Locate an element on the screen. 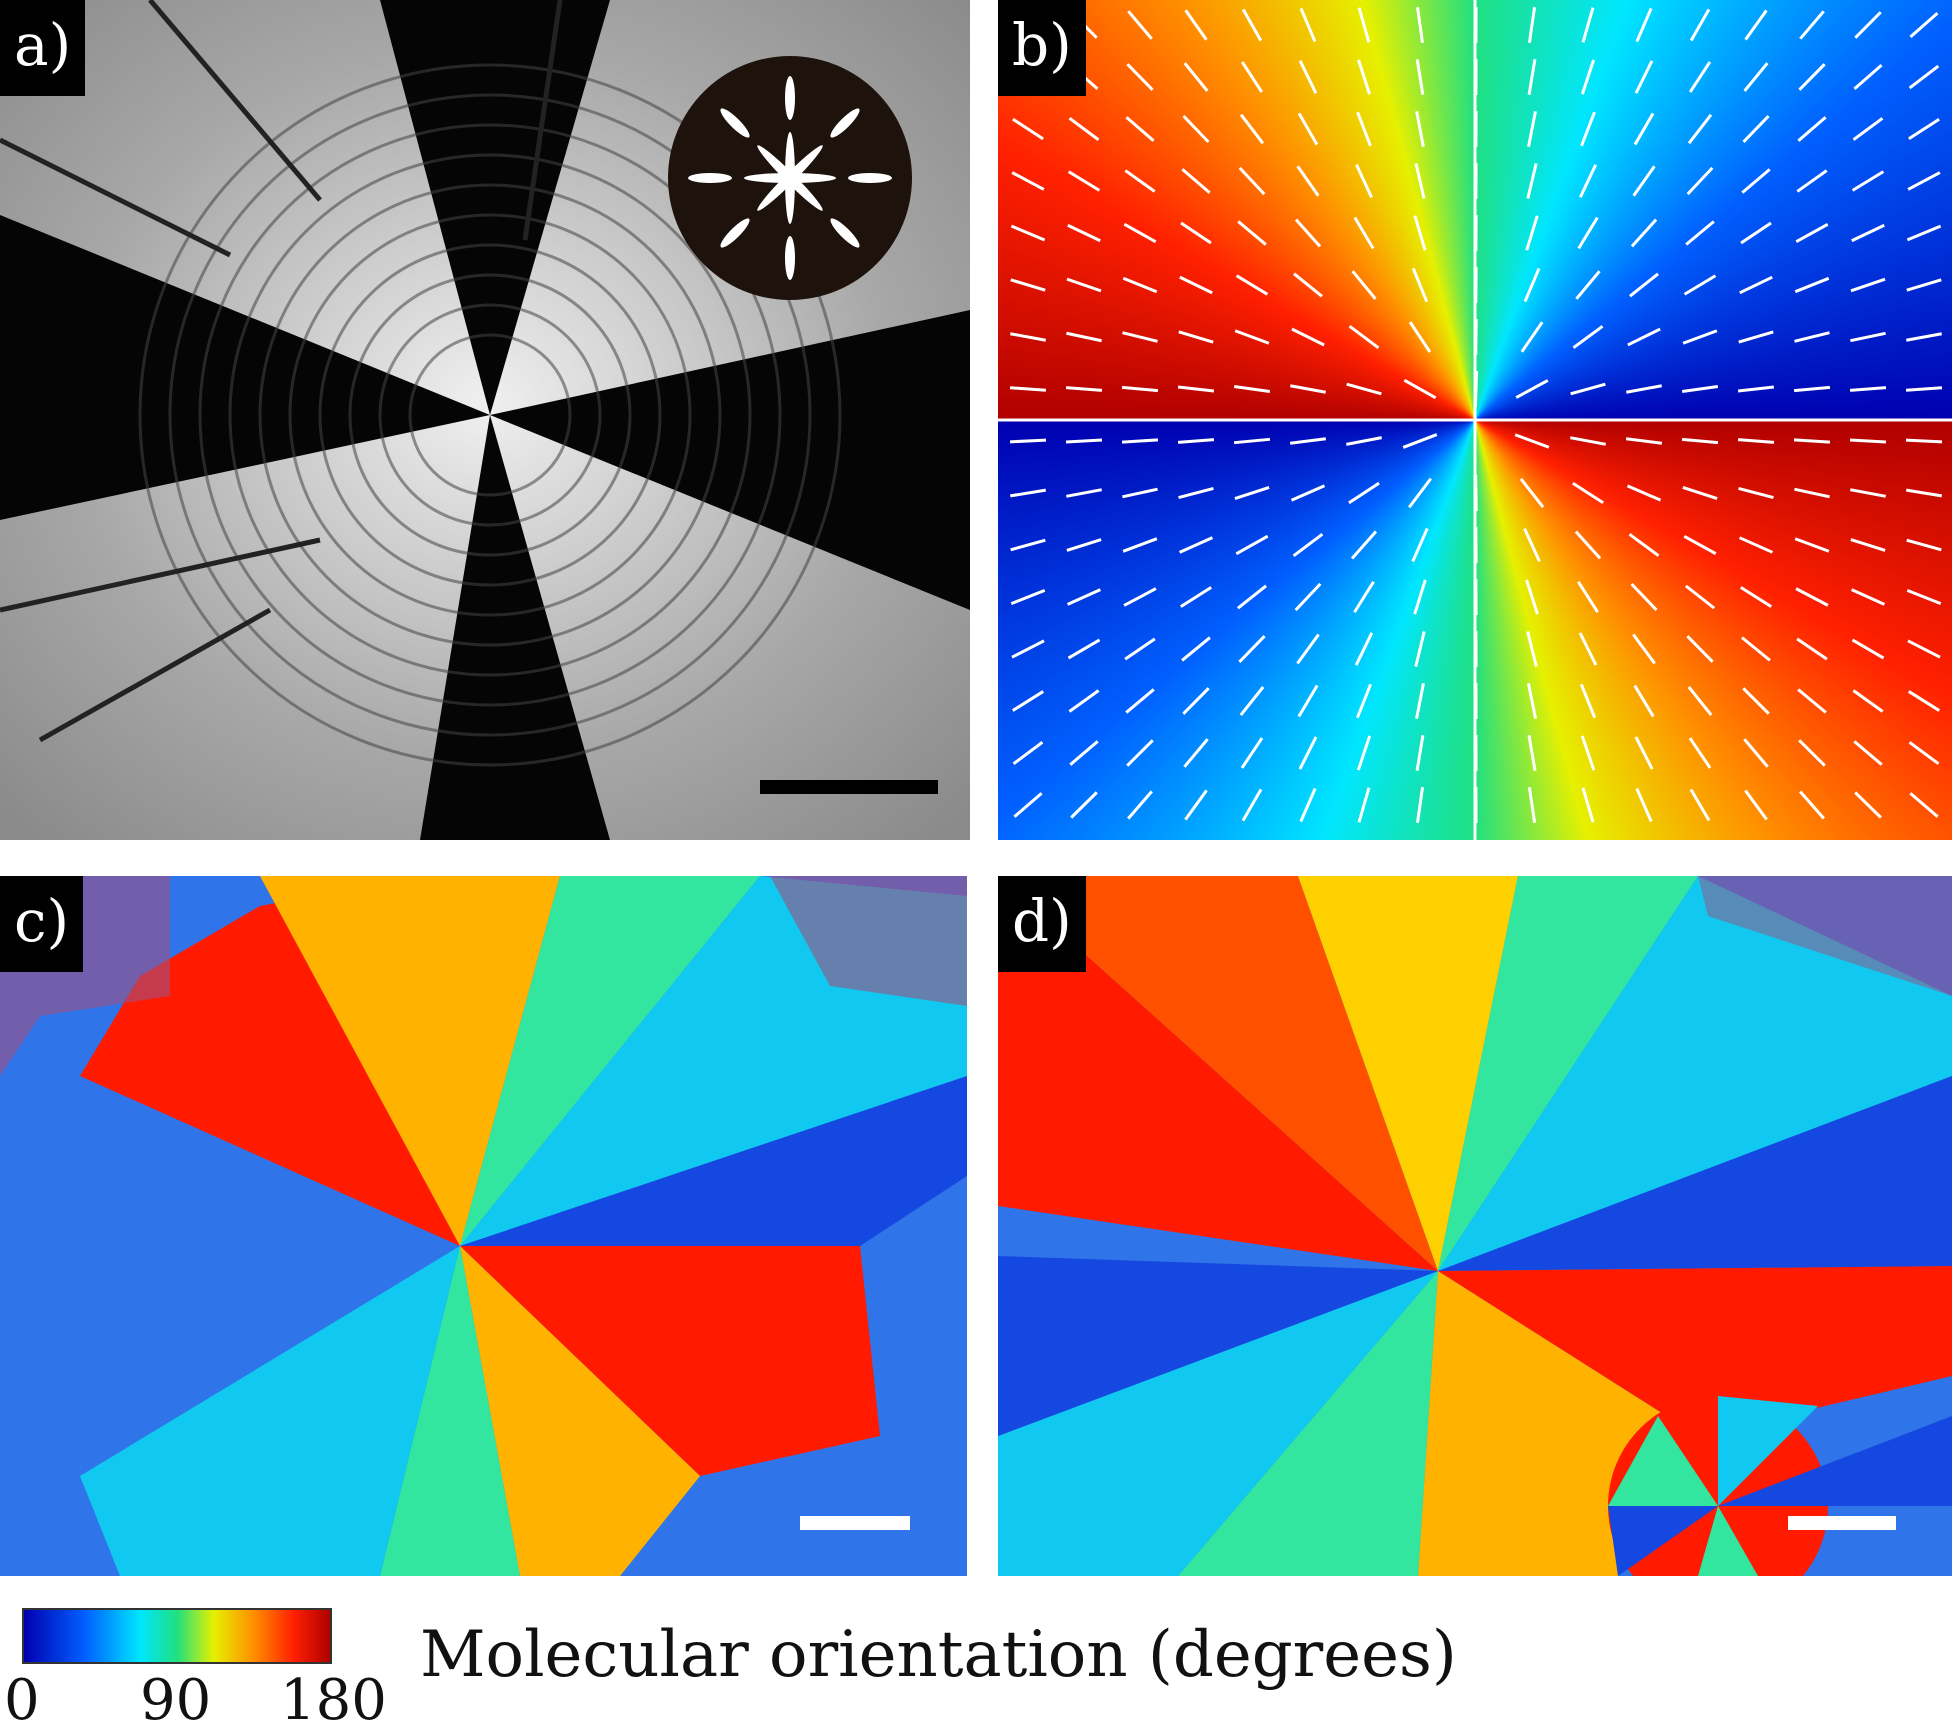  scale-bar is located at coordinates (855, 1523).